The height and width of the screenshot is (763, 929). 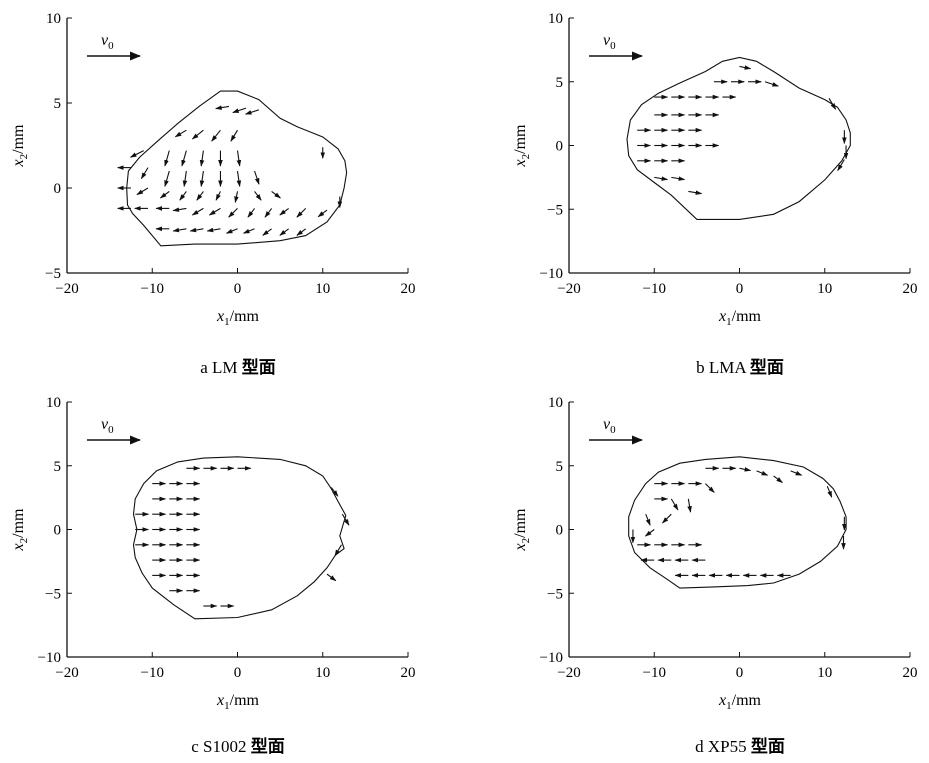 I want to click on panel-caption: b LMA 型面, so click(x=740, y=367).